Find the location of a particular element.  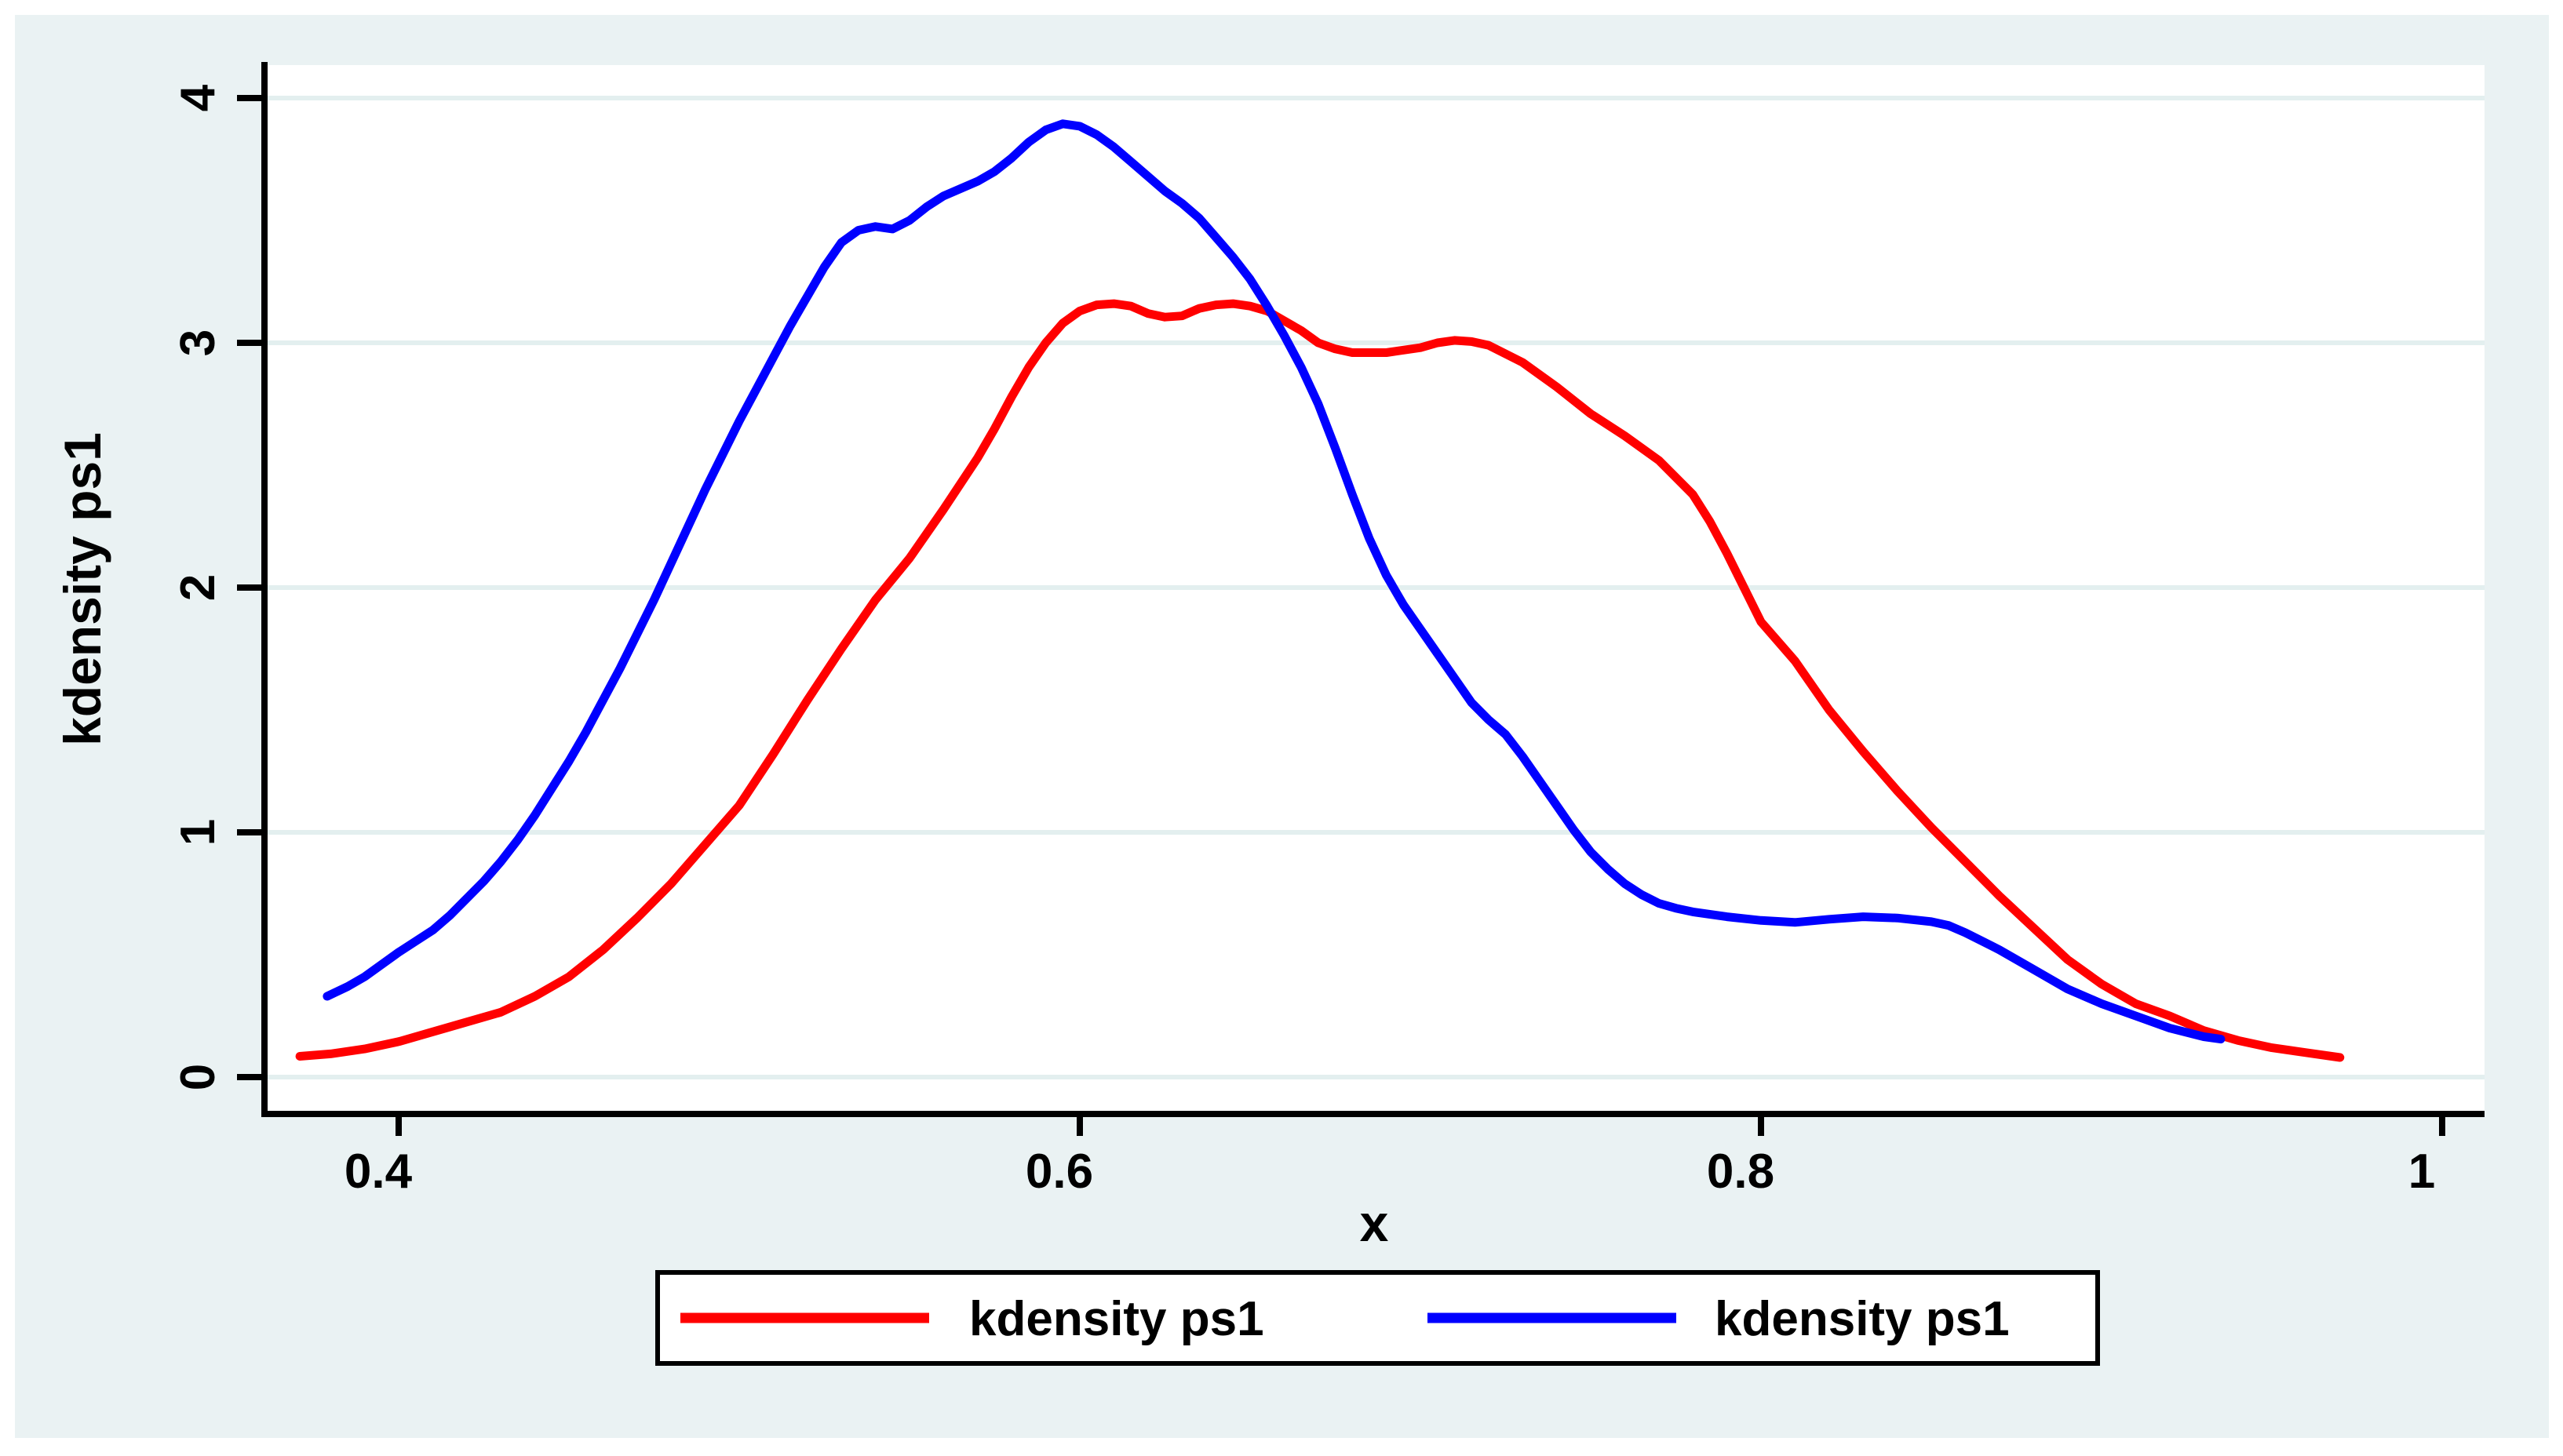

y-tick-label: 2 is located at coordinates (198, 587).